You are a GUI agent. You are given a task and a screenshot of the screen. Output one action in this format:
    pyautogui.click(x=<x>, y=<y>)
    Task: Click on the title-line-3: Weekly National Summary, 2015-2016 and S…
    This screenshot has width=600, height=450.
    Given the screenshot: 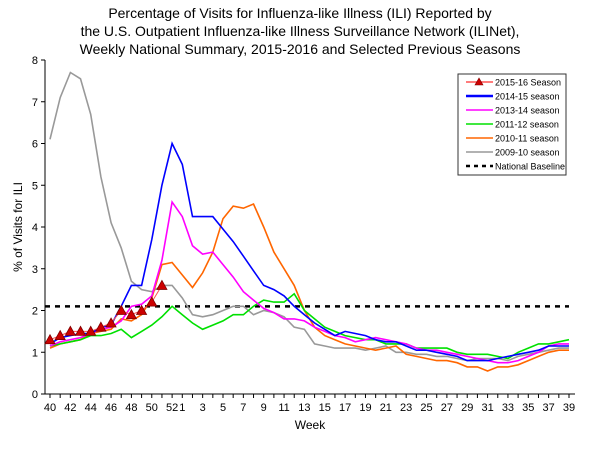 What is the action you would take?
    pyautogui.click(x=300, y=49)
    